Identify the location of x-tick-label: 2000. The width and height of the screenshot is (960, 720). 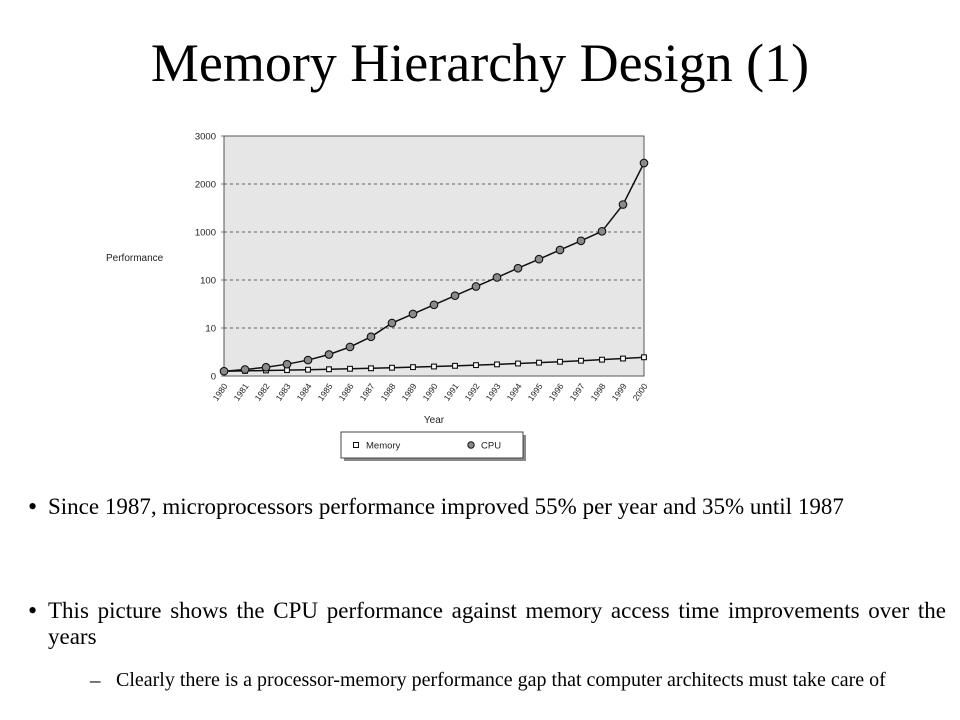
(640, 391).